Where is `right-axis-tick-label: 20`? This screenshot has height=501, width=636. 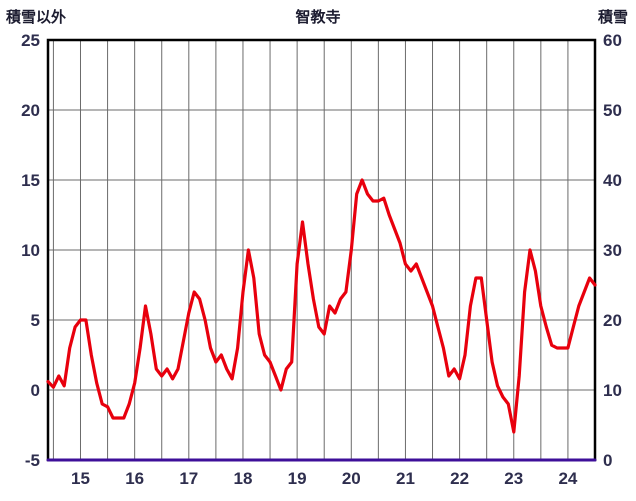
right-axis-tick-label: 20 is located at coordinates (612, 320).